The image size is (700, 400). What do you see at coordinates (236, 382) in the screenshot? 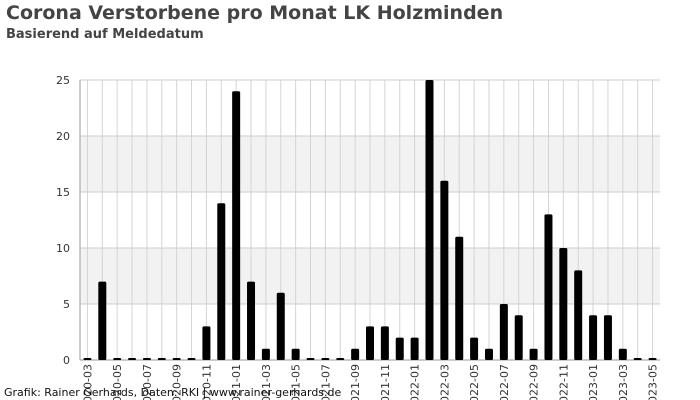
I see `x-tick-label: 2021-01` at bounding box center [236, 382].